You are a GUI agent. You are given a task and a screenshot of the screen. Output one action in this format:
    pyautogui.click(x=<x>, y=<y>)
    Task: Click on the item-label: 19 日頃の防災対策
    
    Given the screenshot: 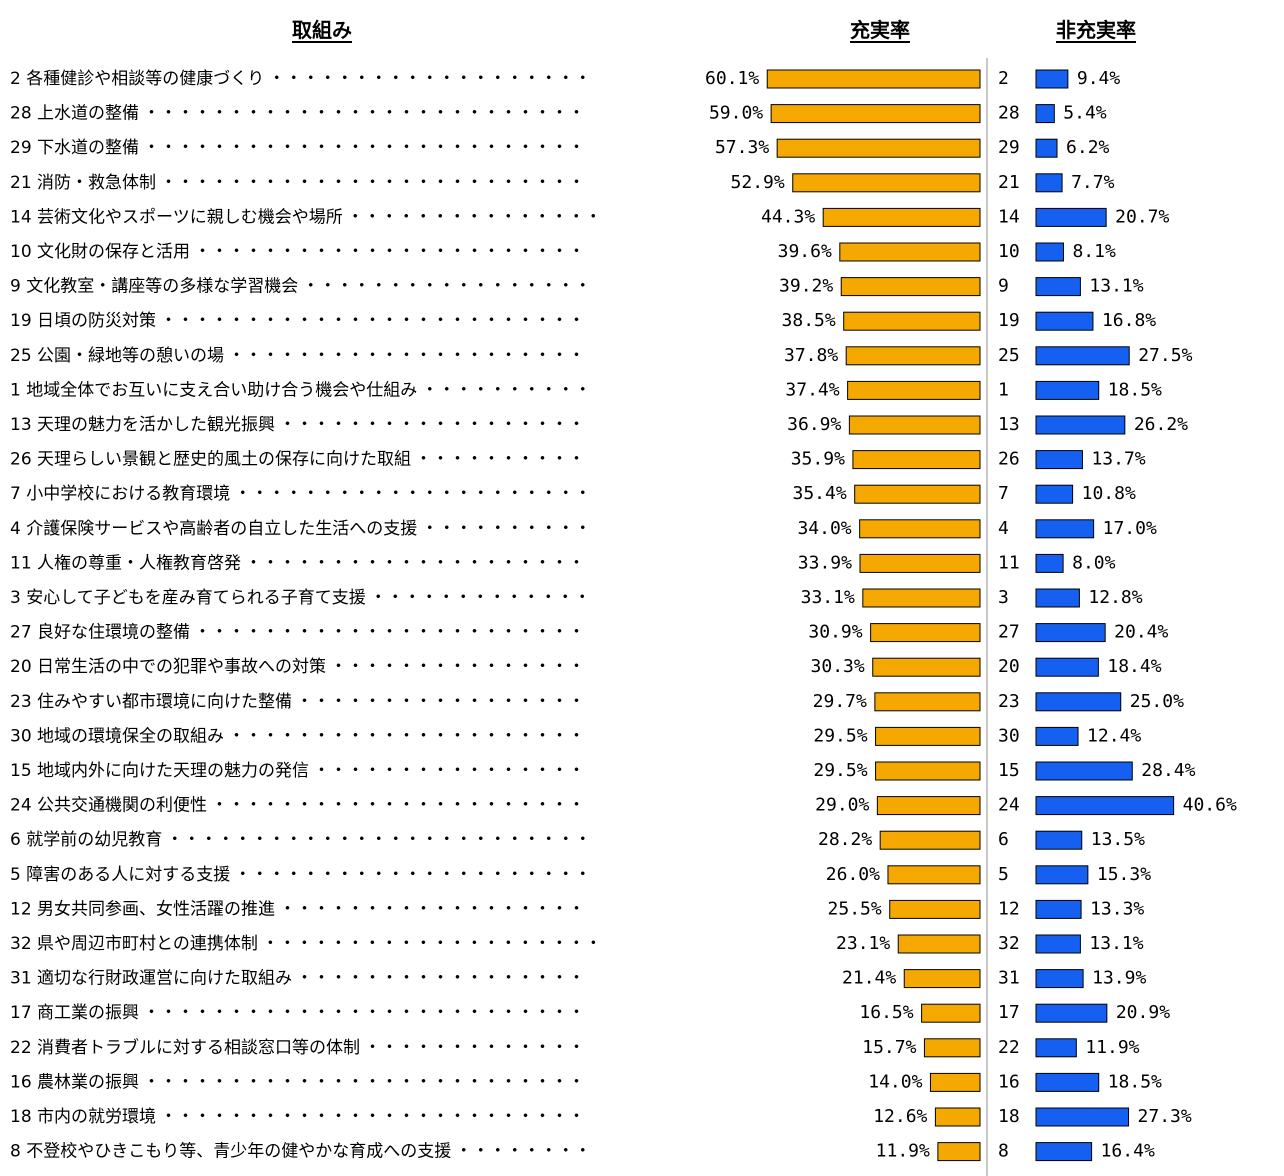 What is the action you would take?
    pyautogui.click(x=83, y=321)
    